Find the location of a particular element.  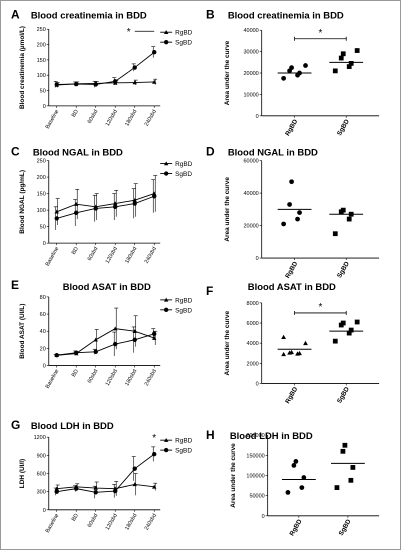

y-axis-label: Blood NGAL (pg/mL) is located at coordinates (22, 202).